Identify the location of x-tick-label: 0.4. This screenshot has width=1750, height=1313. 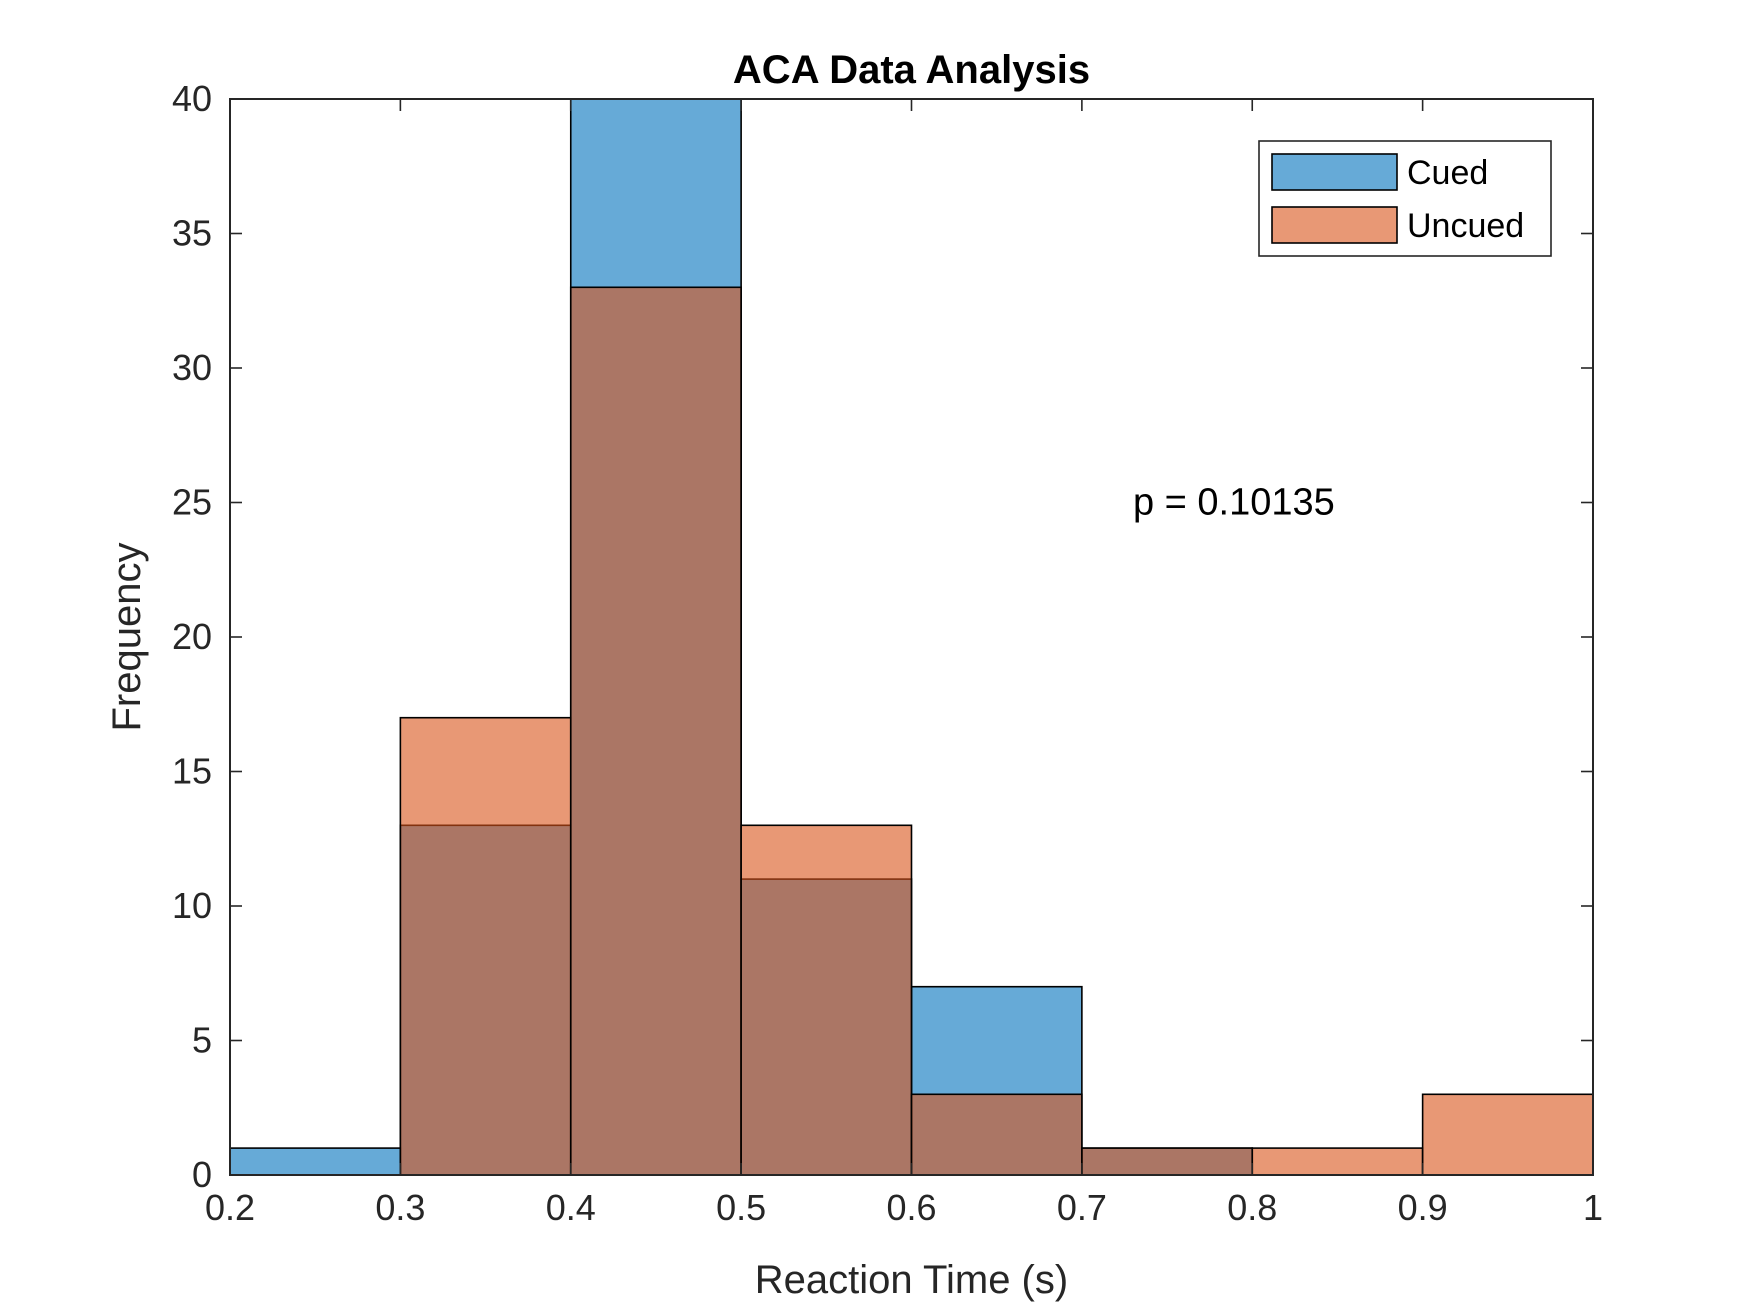
(571, 1207).